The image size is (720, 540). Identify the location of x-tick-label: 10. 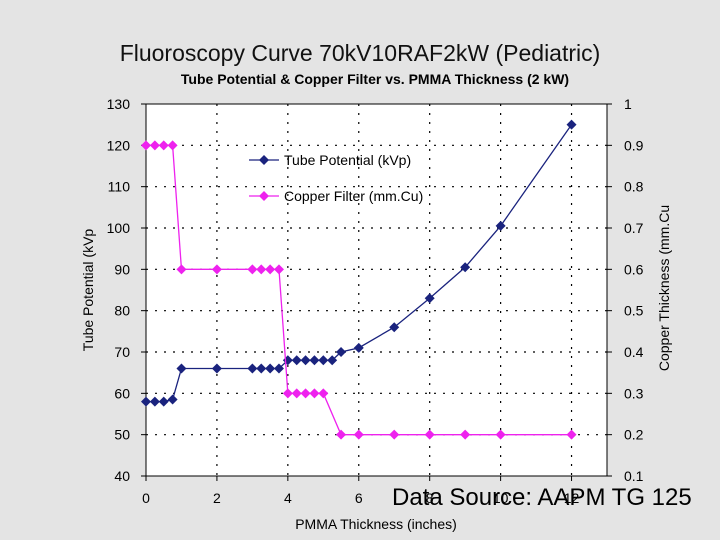
(501, 498).